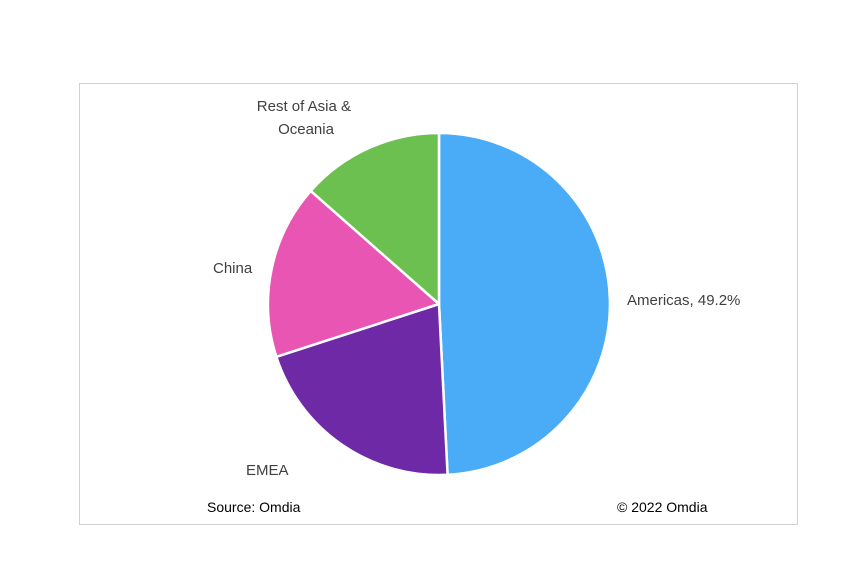 This screenshot has width=844, height=577. What do you see at coordinates (304, 106) in the screenshot?
I see `label-rest-of-asia-line1: Rest of Asia &` at bounding box center [304, 106].